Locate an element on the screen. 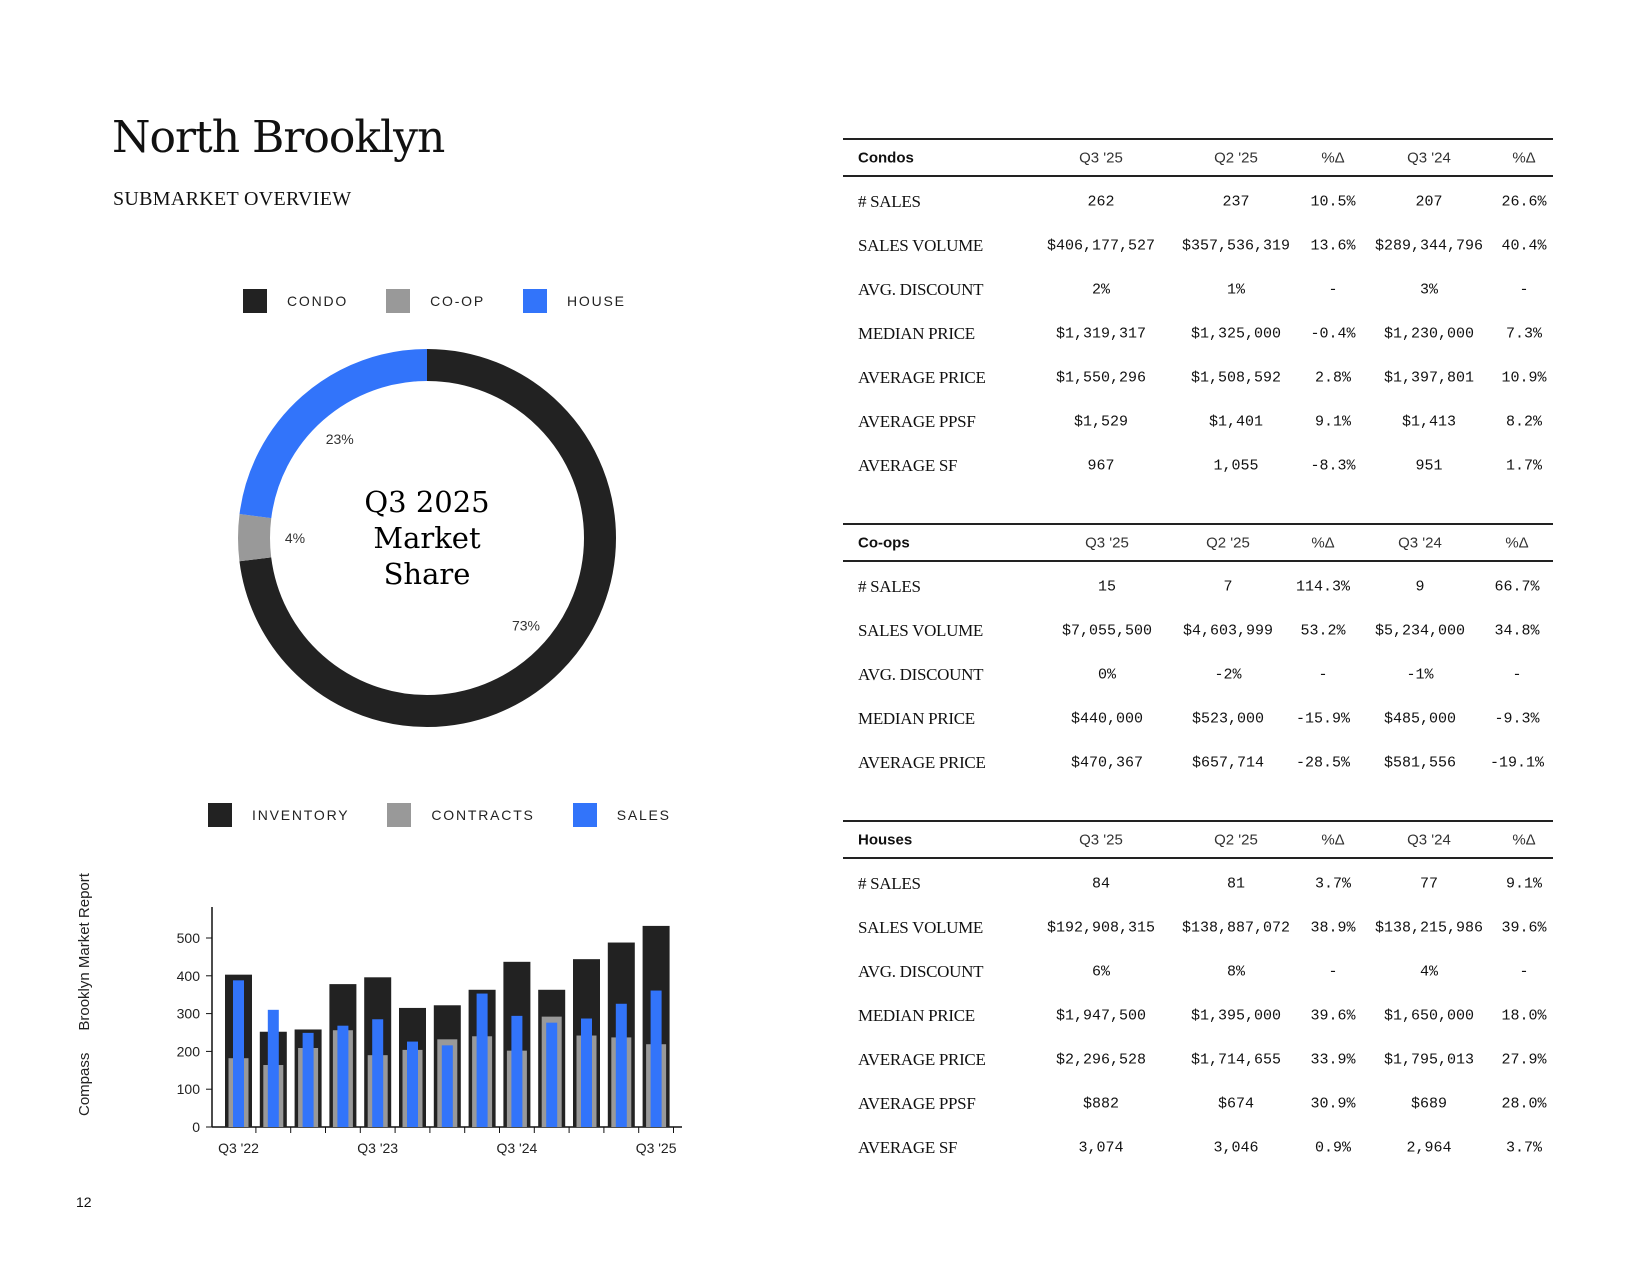 The height and width of the screenshot is (1275, 1650). cell-value: 237 is located at coordinates (1236, 202).